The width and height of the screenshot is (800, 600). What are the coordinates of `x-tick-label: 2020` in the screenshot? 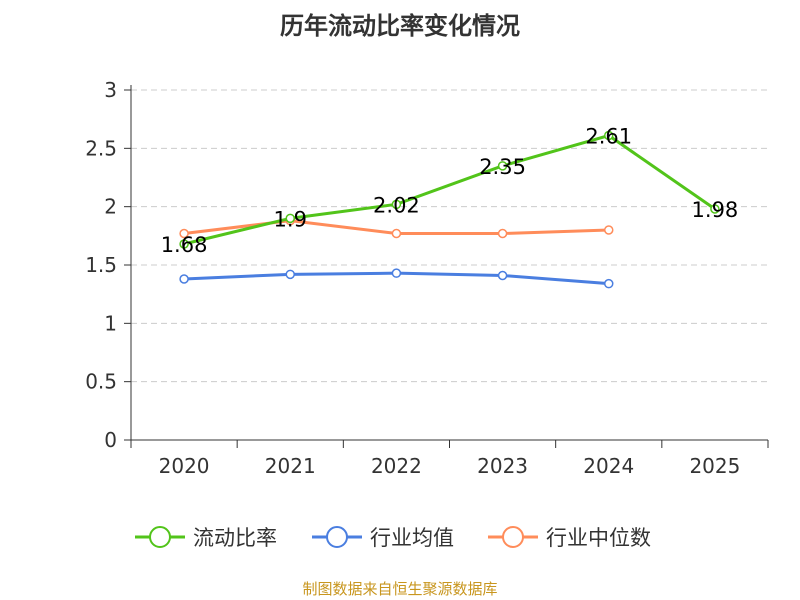 It's located at (184, 466).